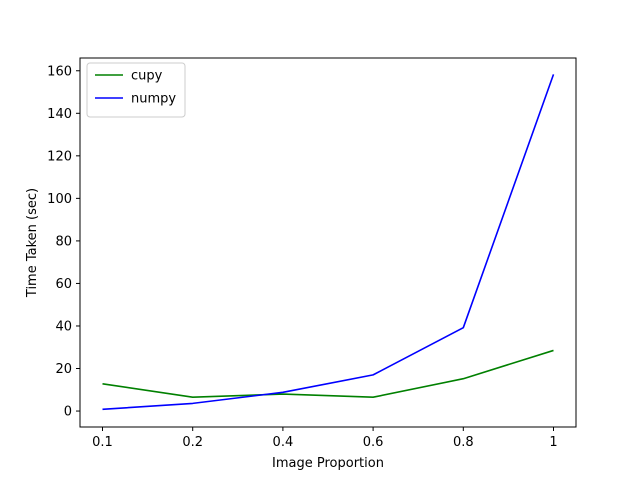  I want to click on series-line-cupy, so click(328, 374).